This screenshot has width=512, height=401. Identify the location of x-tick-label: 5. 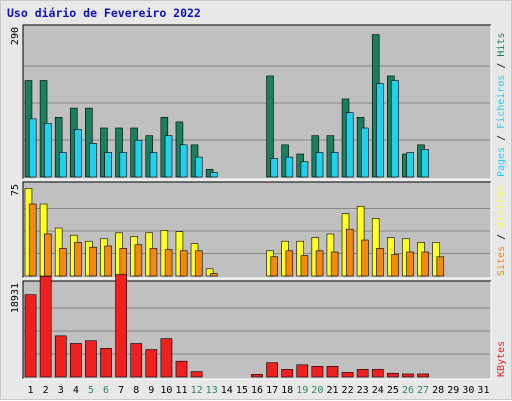
(91, 390).